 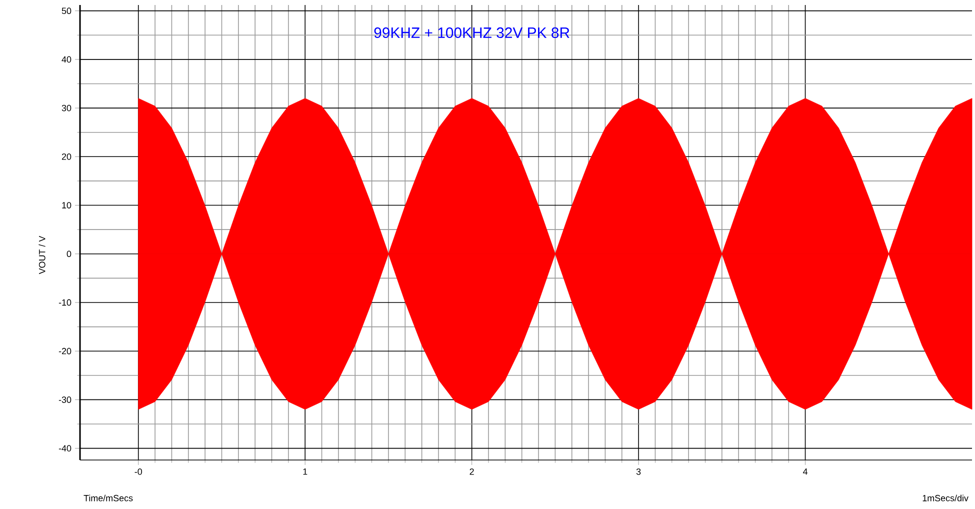 What do you see at coordinates (67, 59) in the screenshot?
I see `y-tick-label: 40` at bounding box center [67, 59].